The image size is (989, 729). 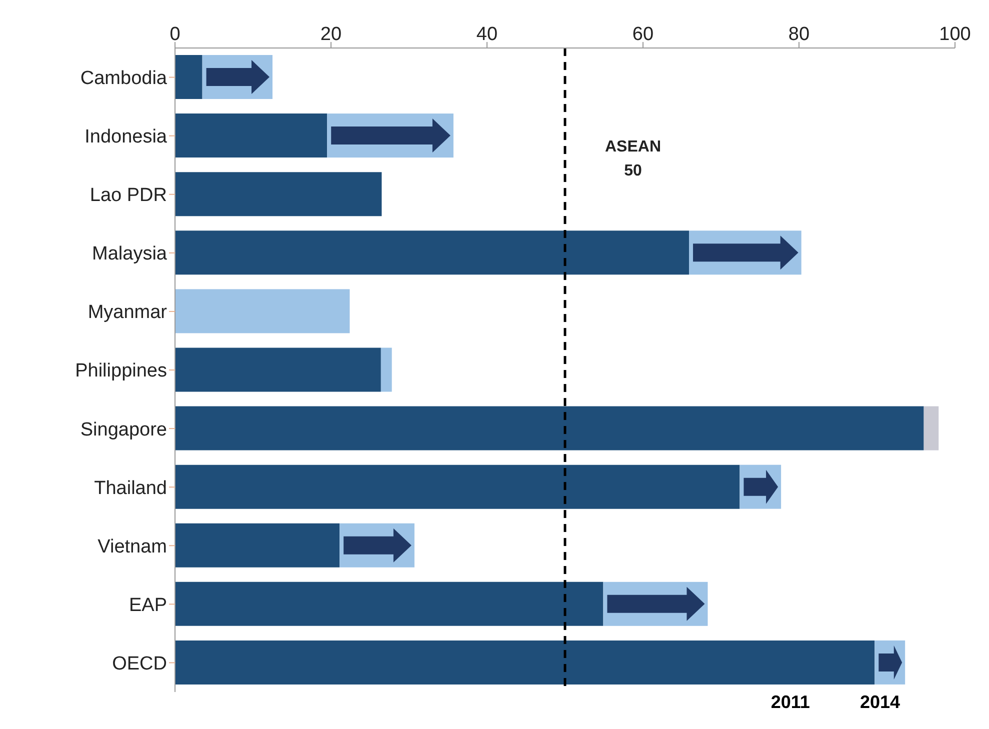 What do you see at coordinates (130, 488) in the screenshot?
I see `y-tick-label: Thailand` at bounding box center [130, 488].